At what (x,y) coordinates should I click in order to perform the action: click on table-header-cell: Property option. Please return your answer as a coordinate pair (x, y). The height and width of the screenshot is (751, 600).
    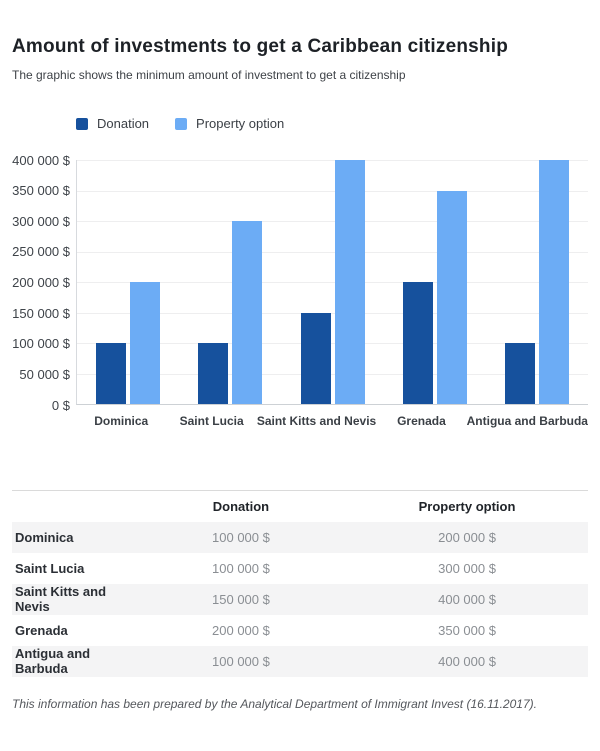
    Looking at the image, I should click on (467, 506).